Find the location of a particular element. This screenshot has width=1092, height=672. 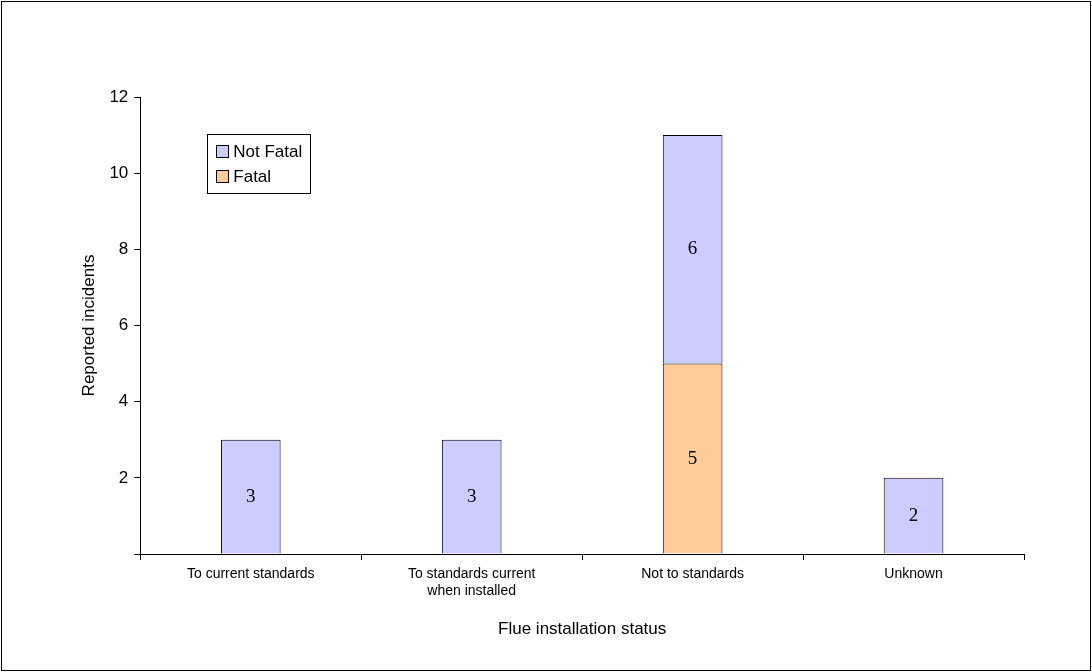

legend-label: Not Fatal is located at coordinates (268, 152).